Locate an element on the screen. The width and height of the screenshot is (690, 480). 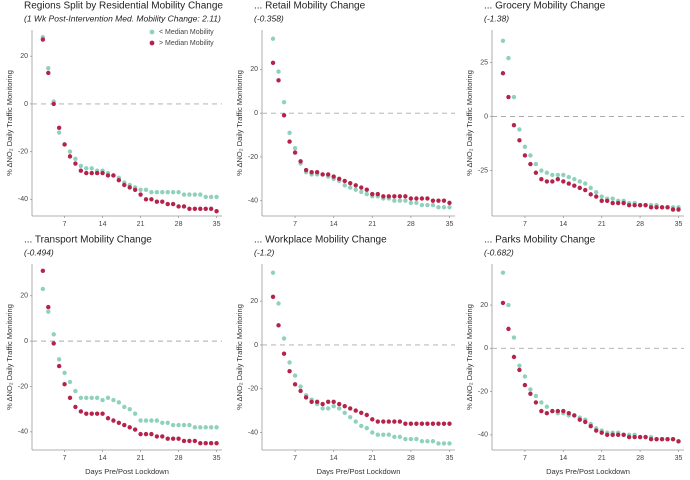
x-tick-label: 21 is located at coordinates (372, 224).